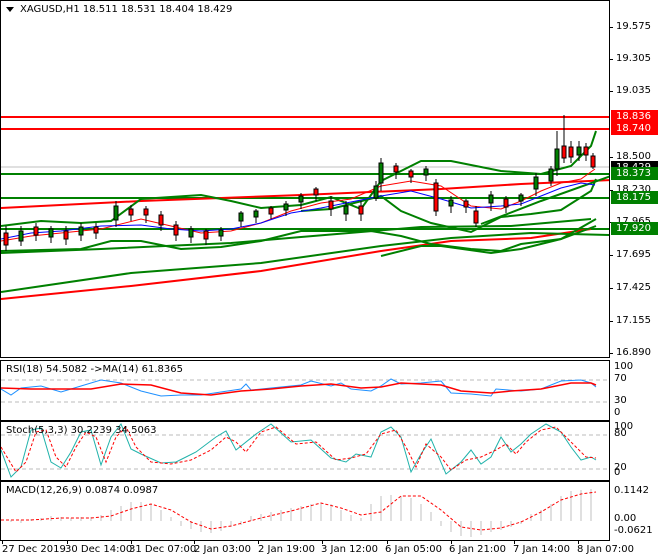 This screenshot has width=660, height=560. I want to click on stoch-plot, so click(305, 450).